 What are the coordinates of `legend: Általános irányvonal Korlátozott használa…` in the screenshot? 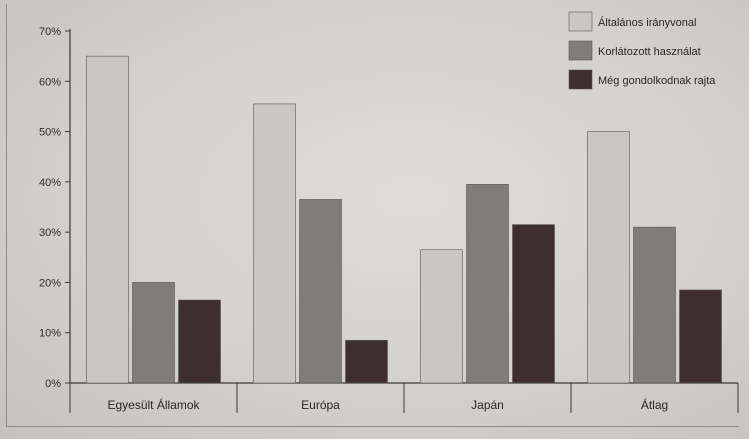 It's located at (642, 50).